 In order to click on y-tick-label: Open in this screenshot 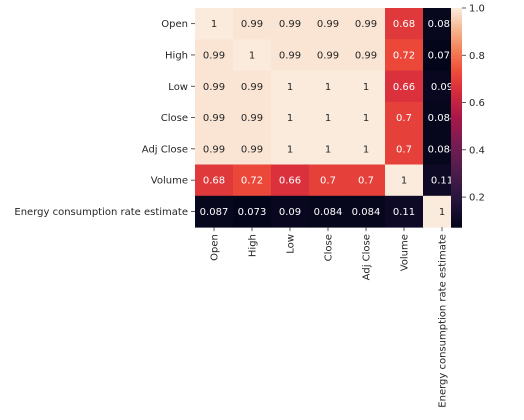, I will do `click(174, 24)`.